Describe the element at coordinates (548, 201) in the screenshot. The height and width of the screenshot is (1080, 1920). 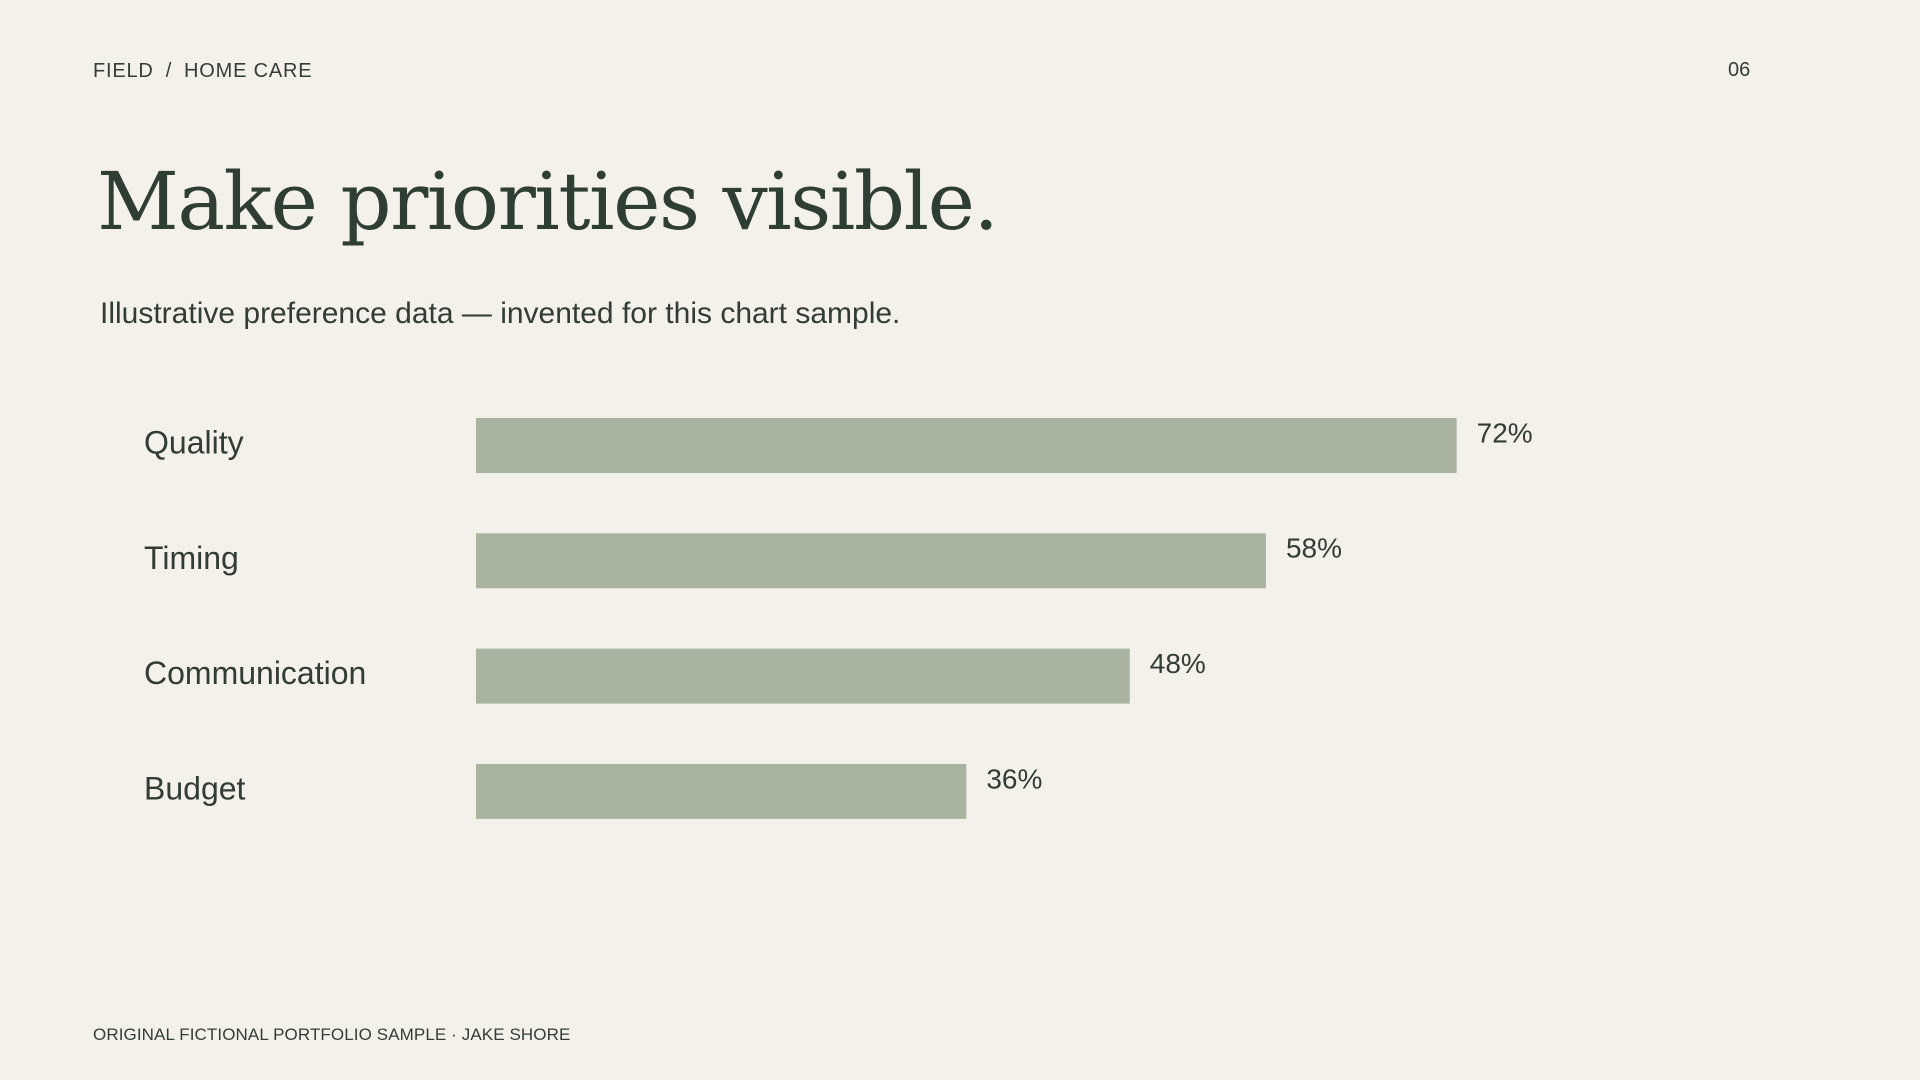
I see `page-title: Make priorities visible.` at that location.